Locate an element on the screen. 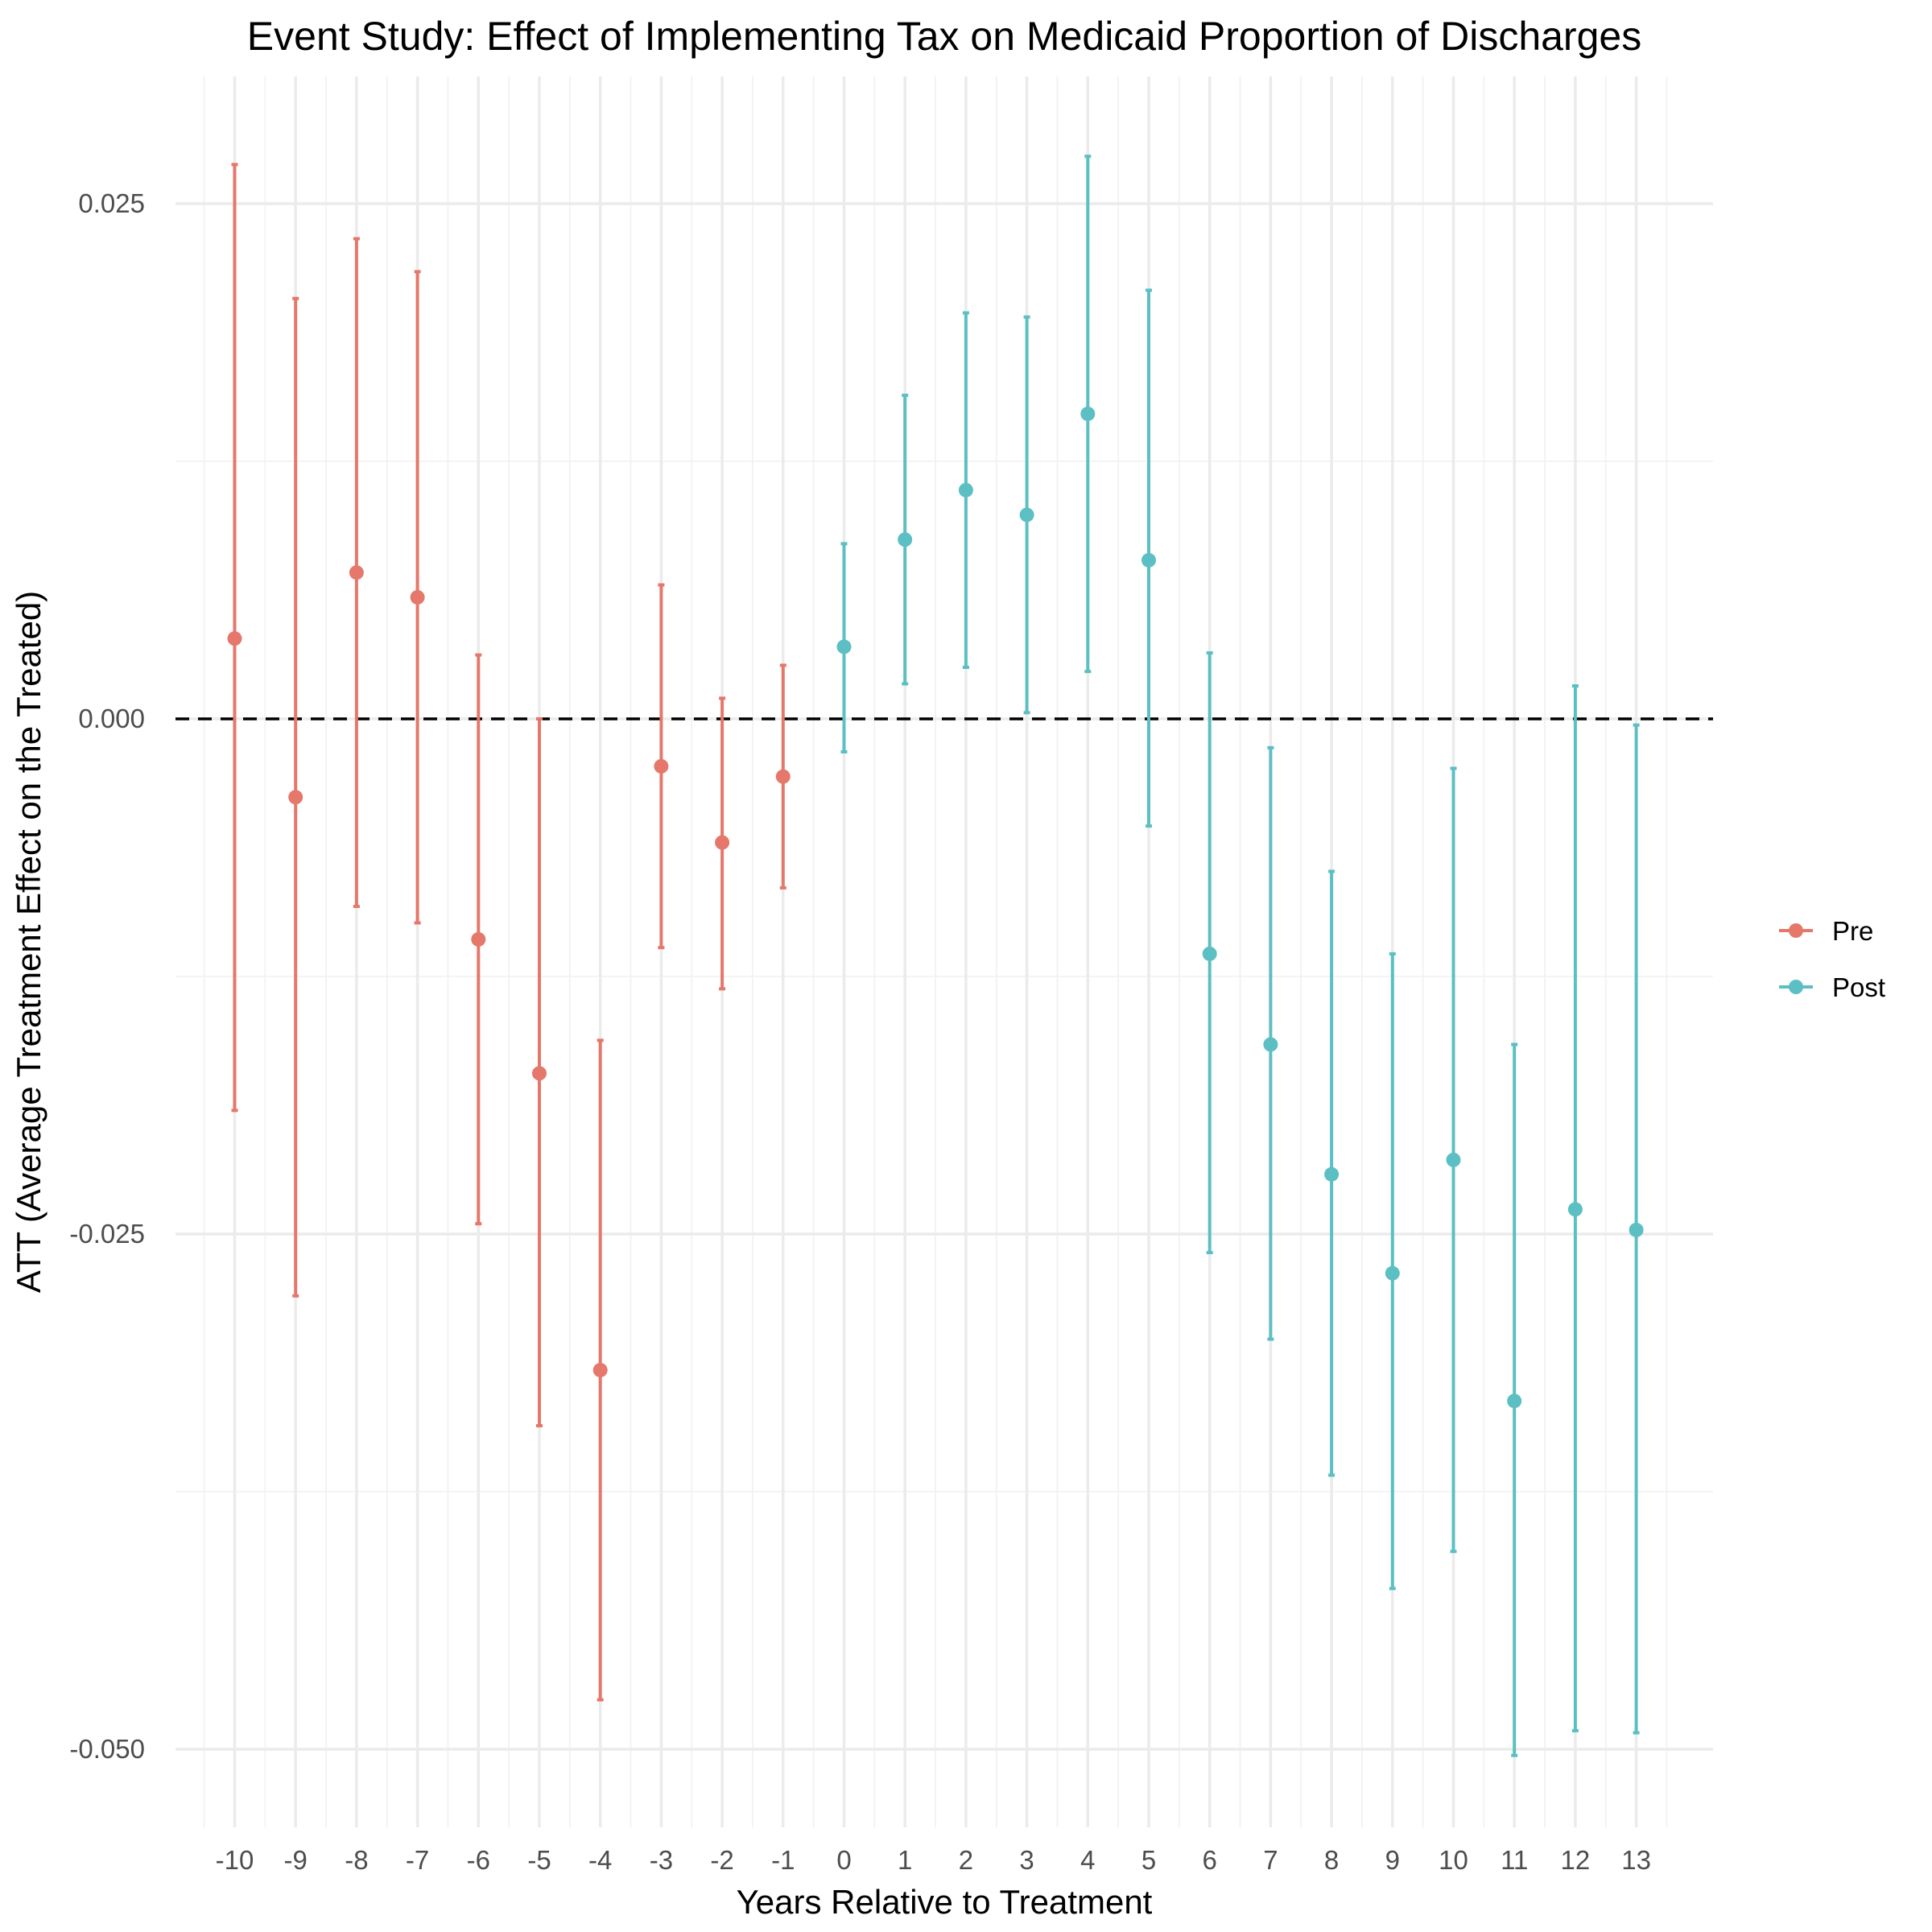 The width and height of the screenshot is (1932, 1932). x-tick-label: -10 is located at coordinates (235, 1860).